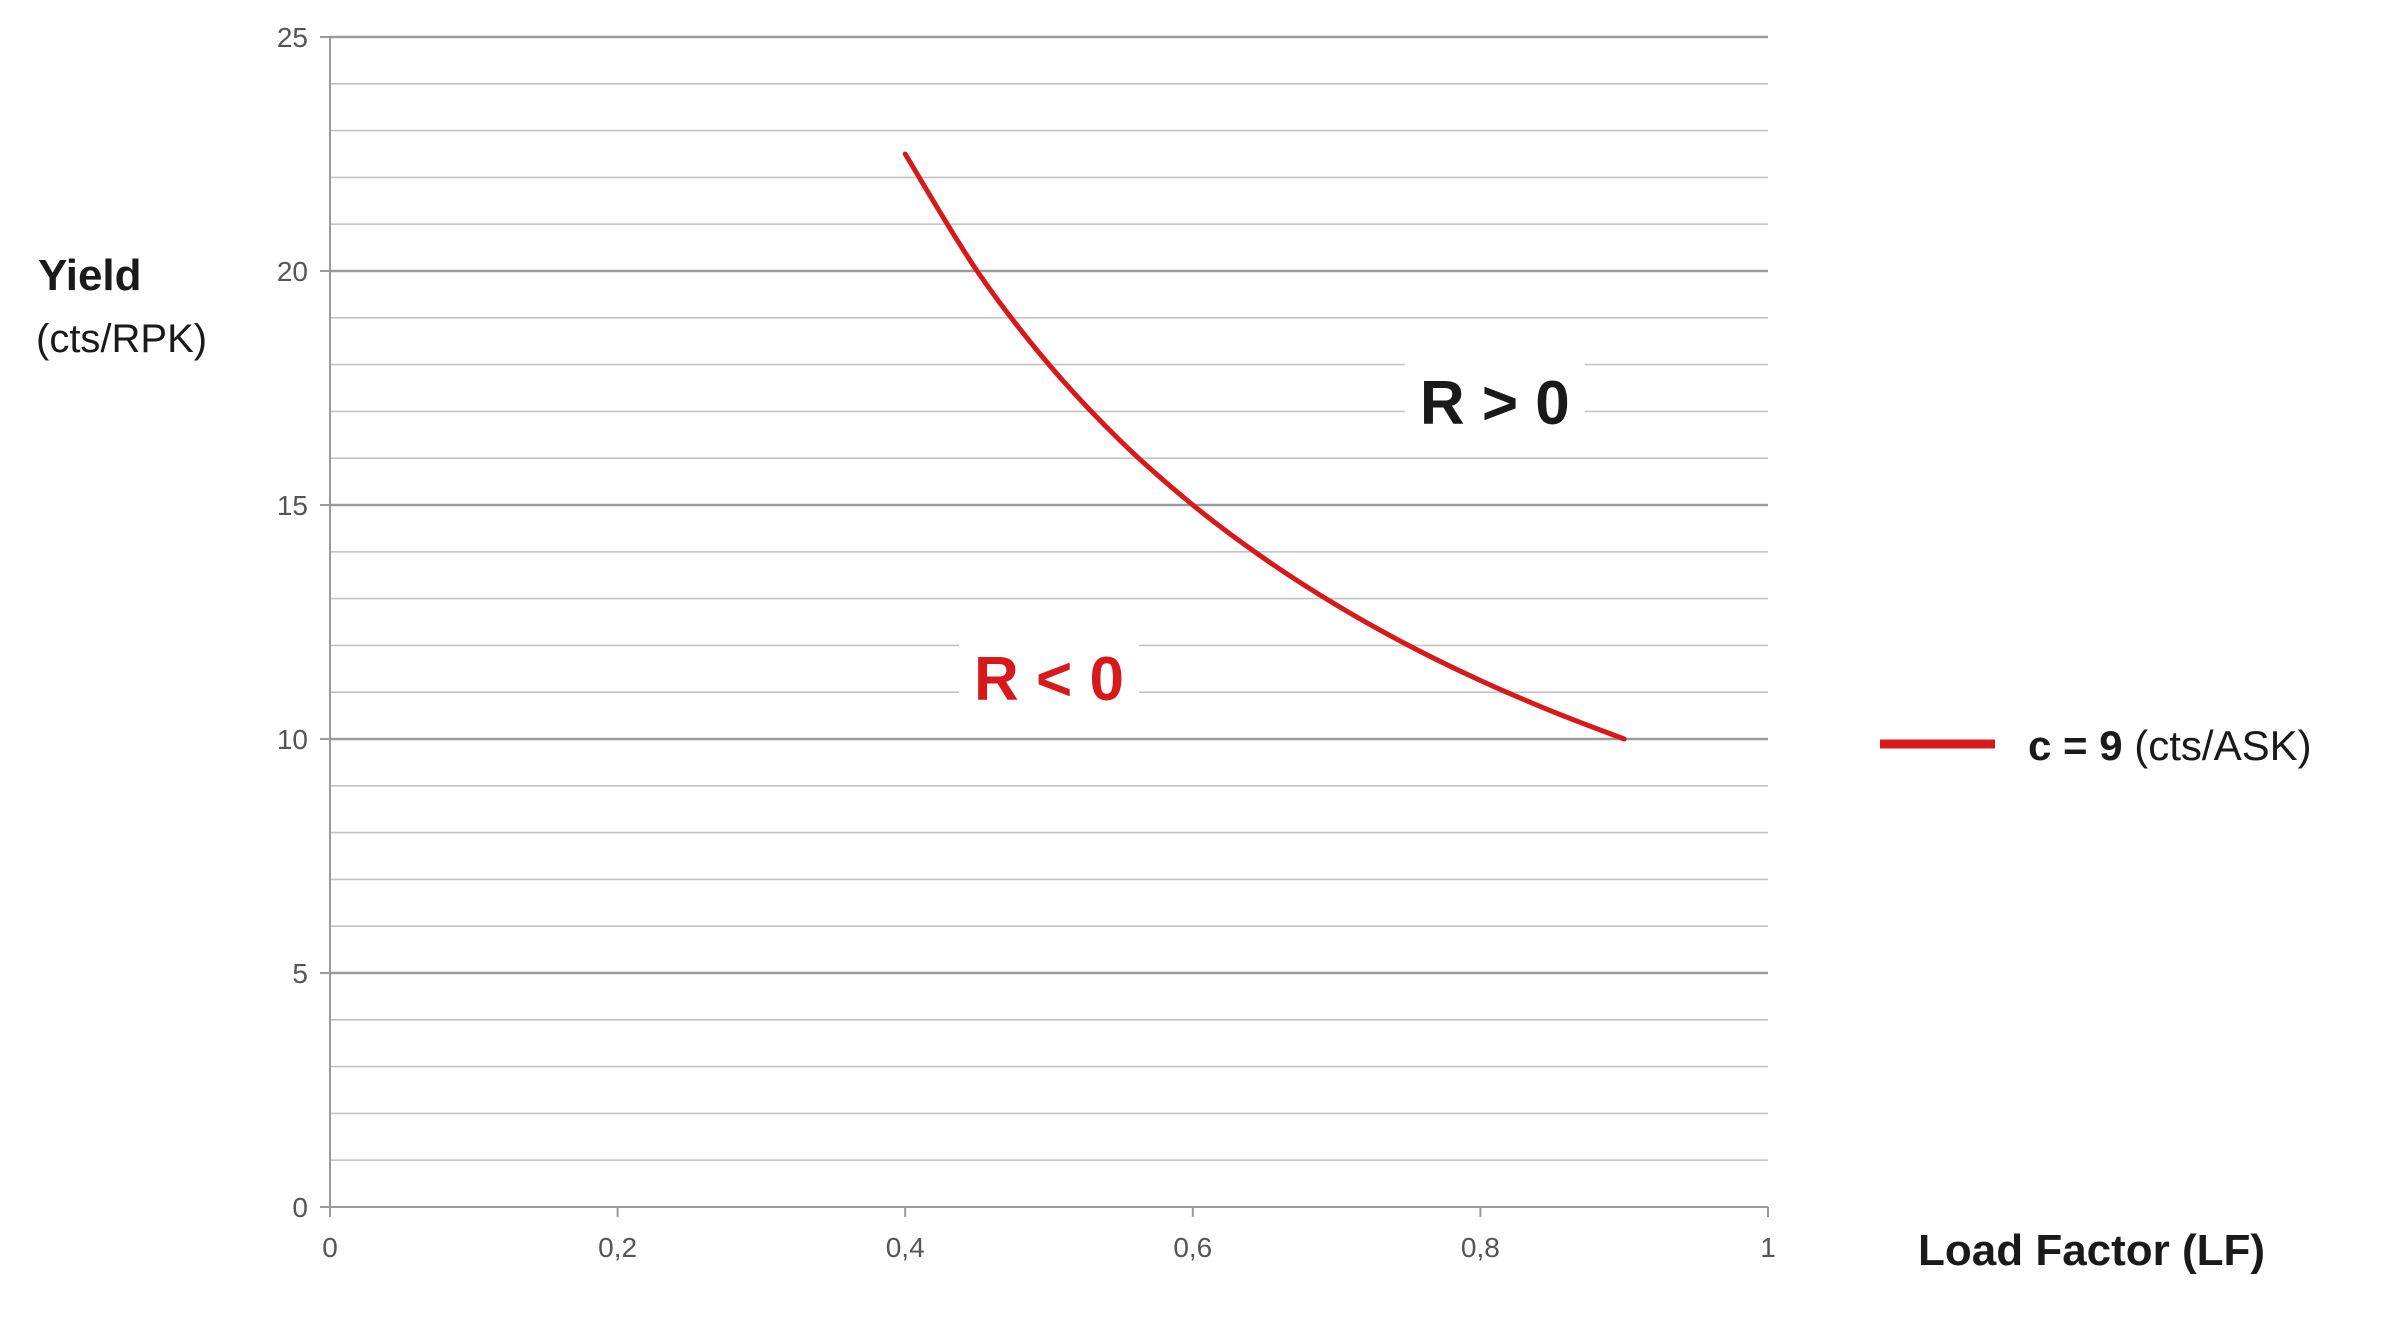 The image size is (2389, 1319). What do you see at coordinates (292, 37) in the screenshot?
I see `y-tick-label: 25` at bounding box center [292, 37].